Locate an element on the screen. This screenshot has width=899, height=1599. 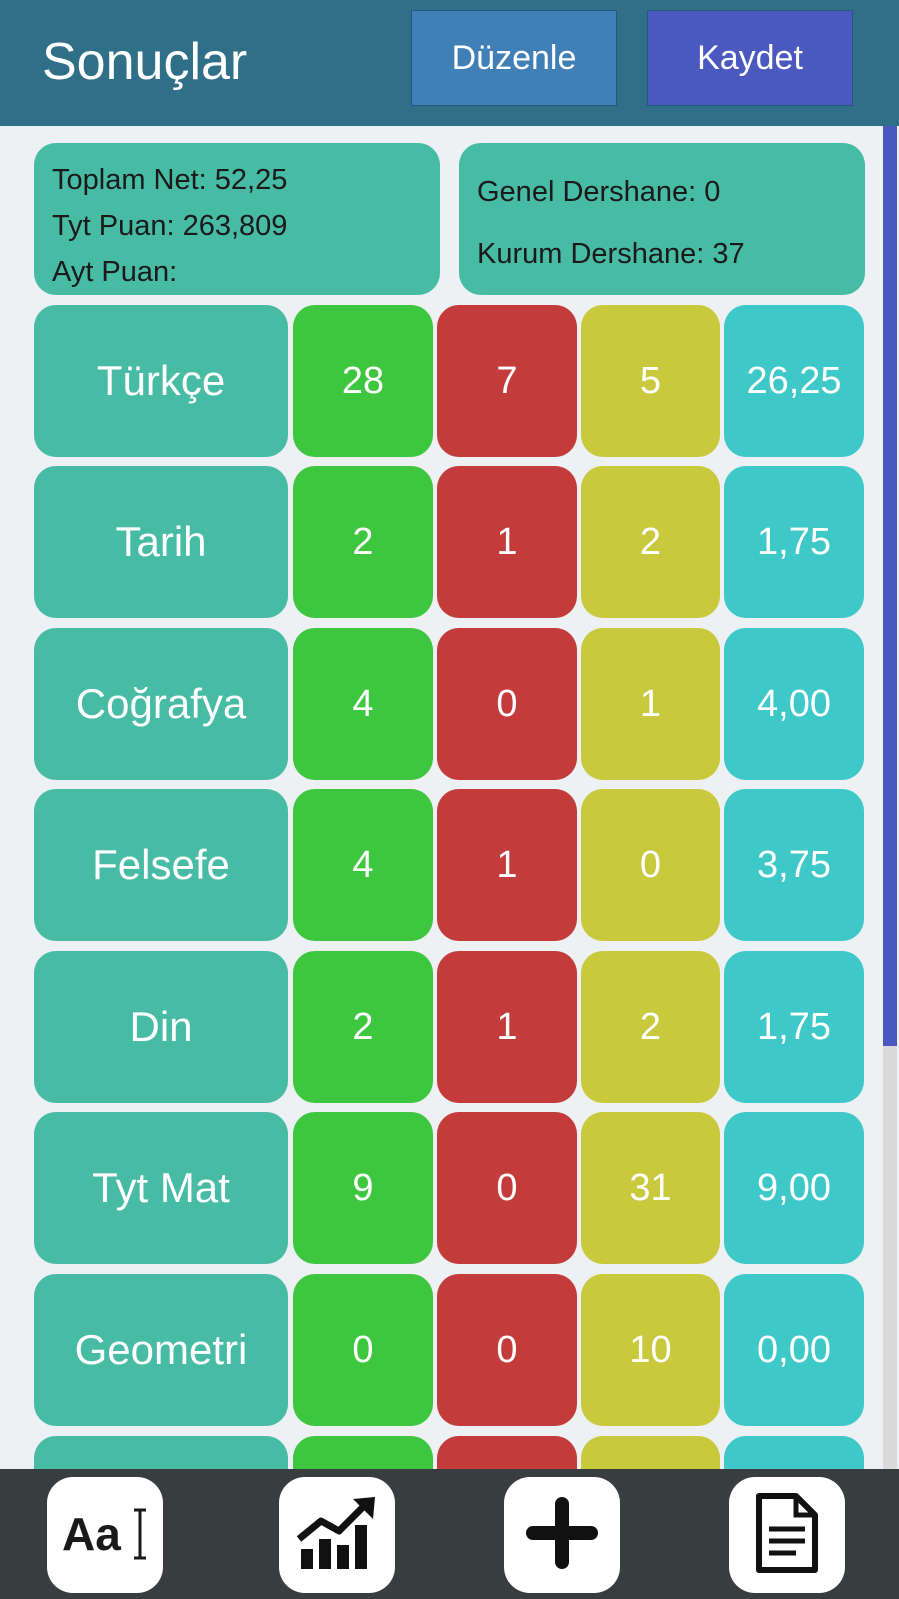
dogru-cell: 28 is located at coordinates (363, 381).